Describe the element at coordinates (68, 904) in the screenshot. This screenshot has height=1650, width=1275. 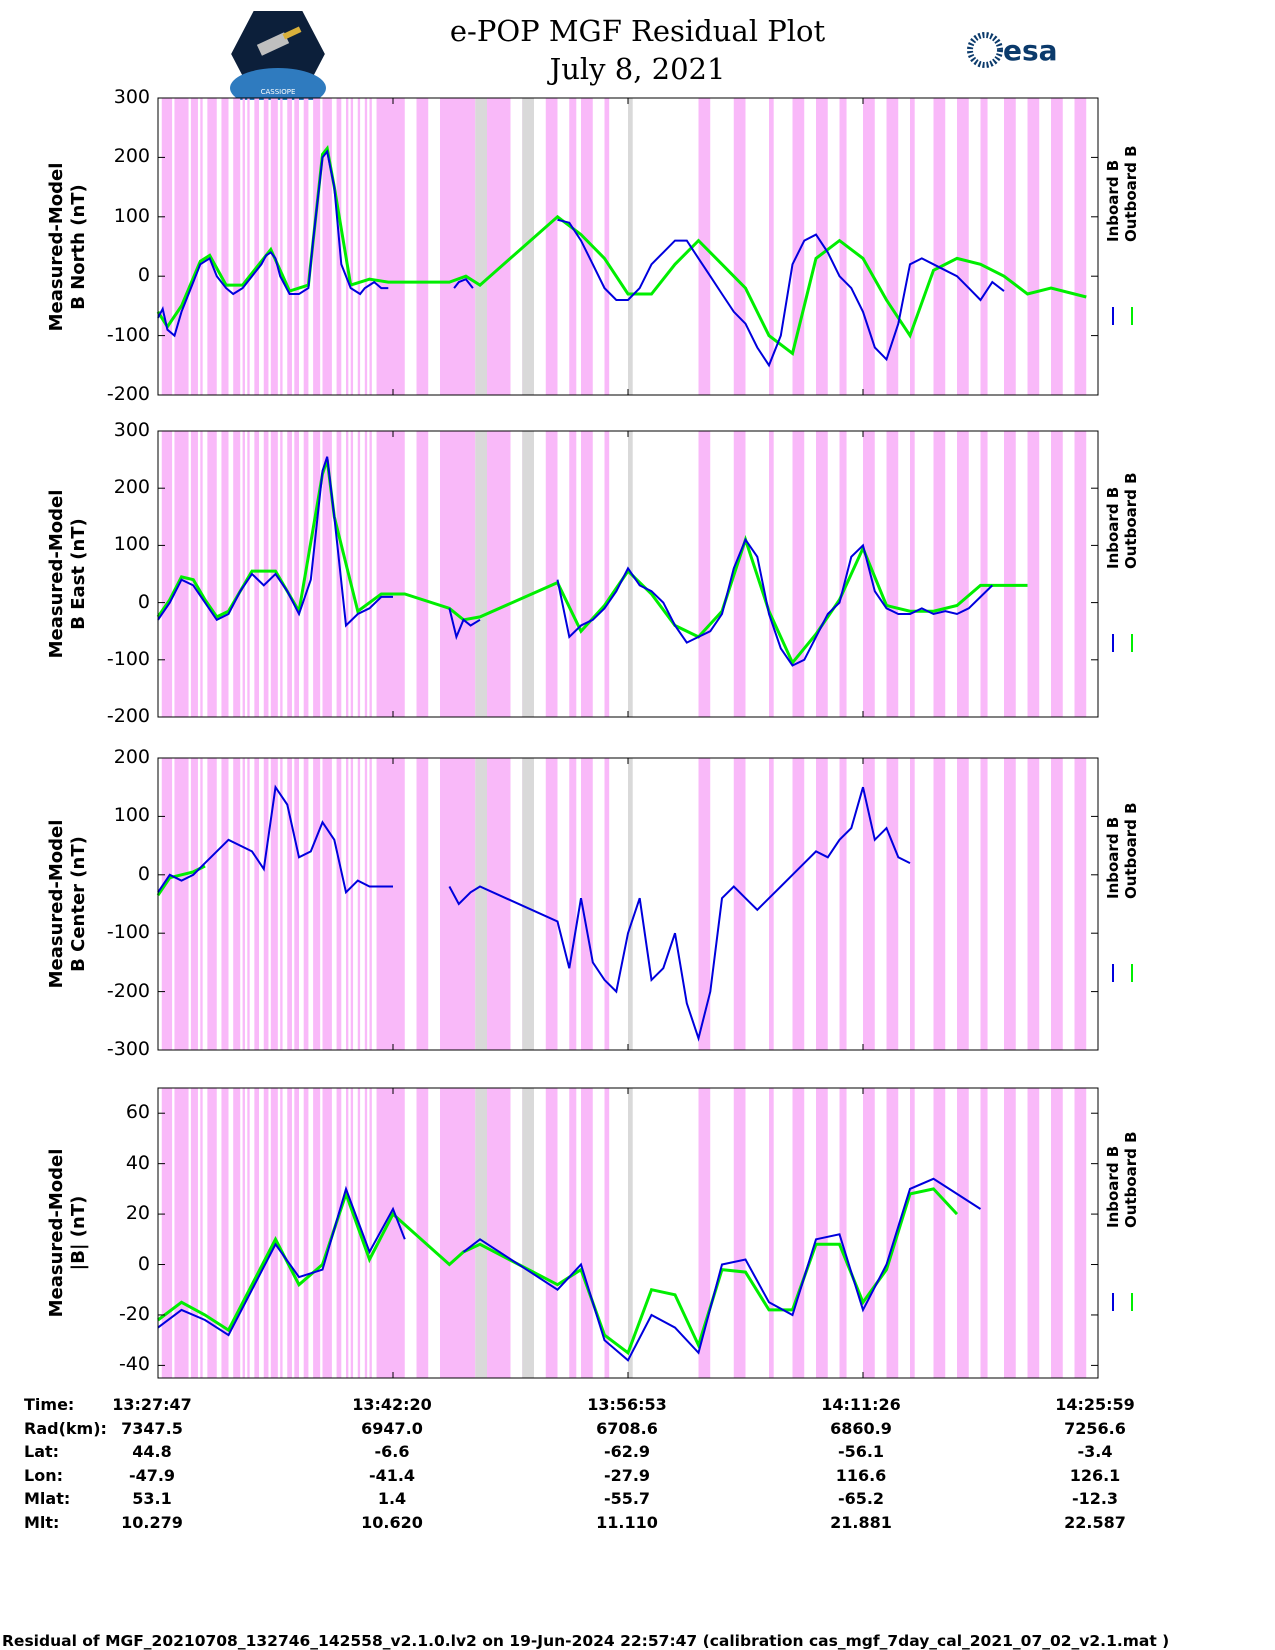
I see `y-axis-label: Measured-Model B Center (nT)` at that location.